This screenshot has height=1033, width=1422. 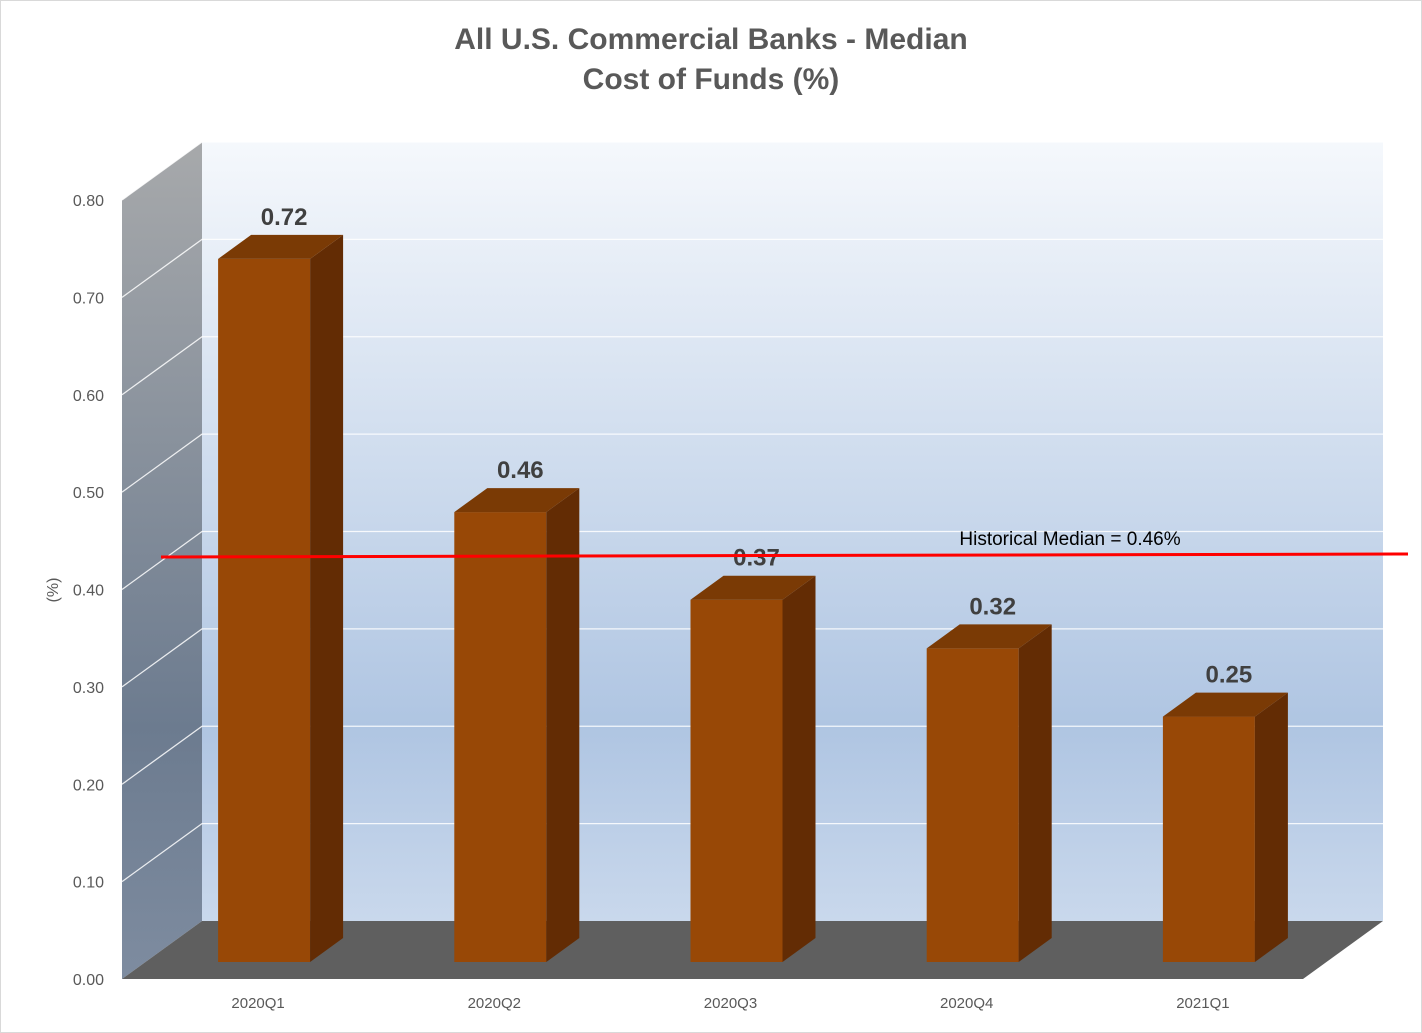 I want to click on x-tick-label: 2020Q1, so click(x=257, y=1003).